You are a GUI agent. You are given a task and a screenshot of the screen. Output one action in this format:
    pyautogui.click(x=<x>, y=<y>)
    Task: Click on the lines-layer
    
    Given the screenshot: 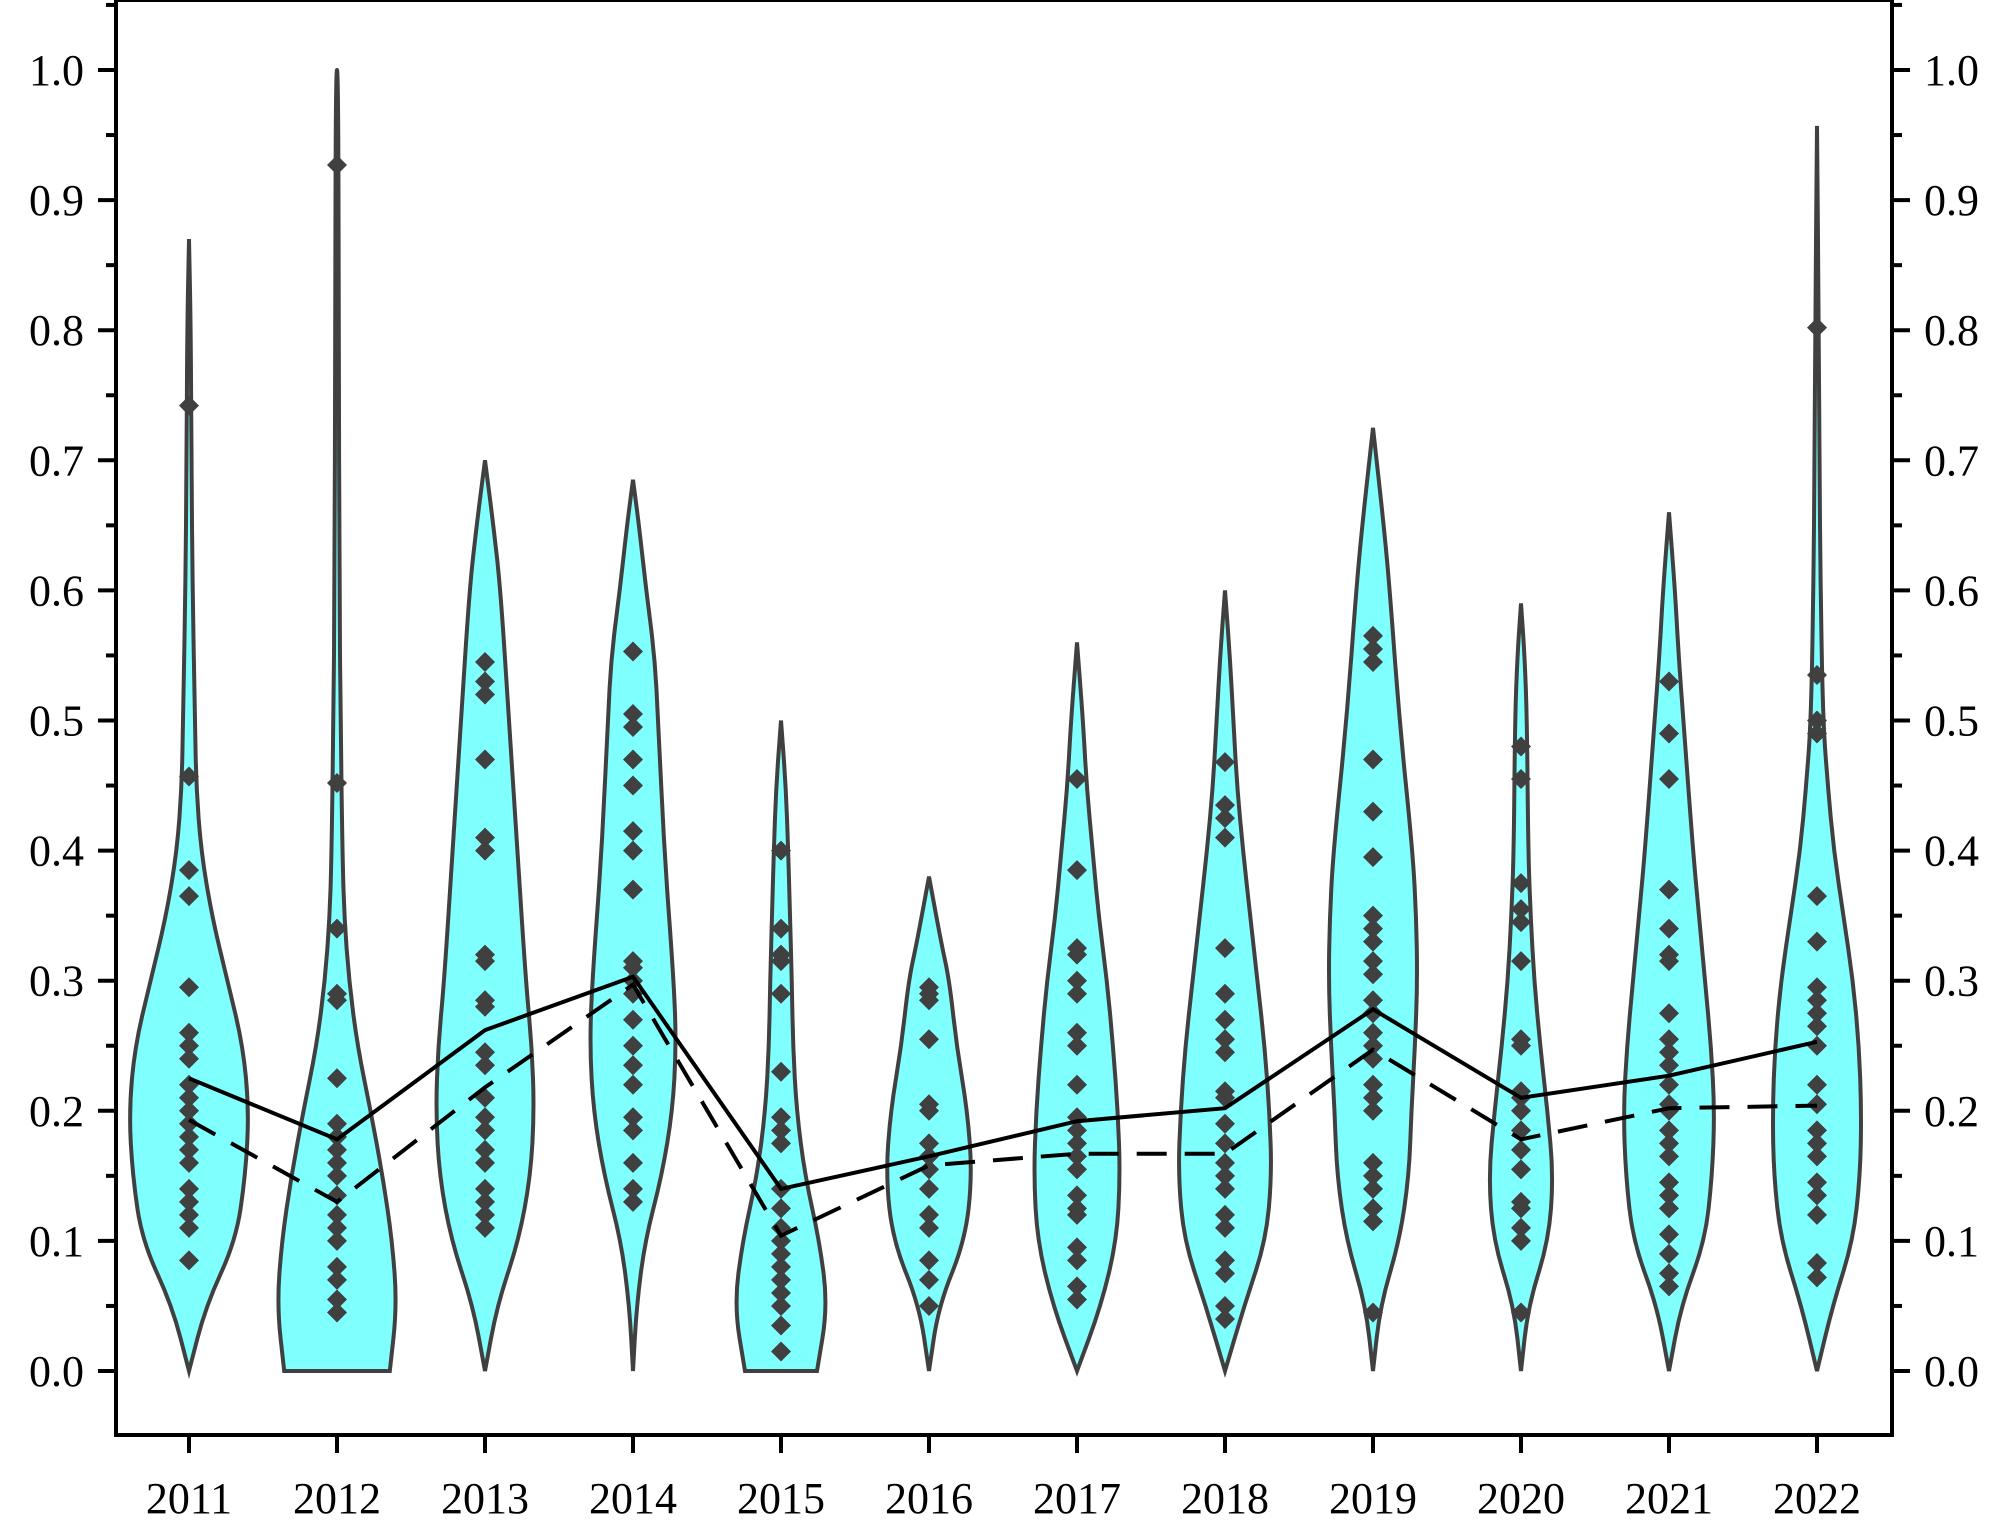 What is the action you would take?
    pyautogui.click(x=1003, y=1106)
    